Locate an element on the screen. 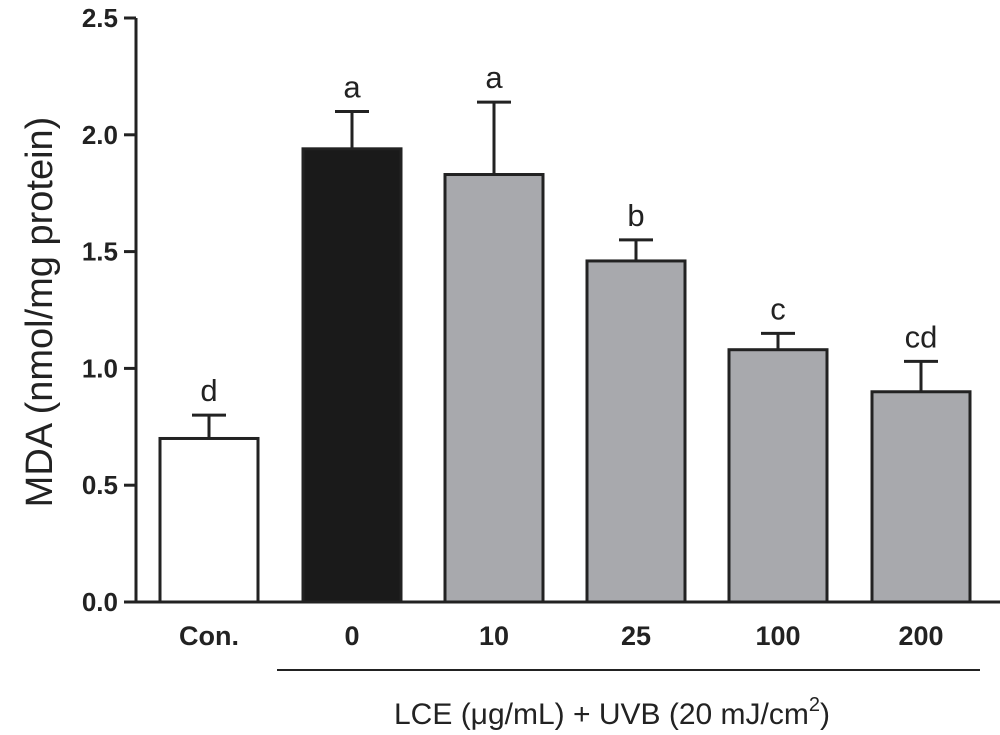 The width and height of the screenshot is (1000, 735). y-tick-label: 1.5 is located at coordinates (100, 252).